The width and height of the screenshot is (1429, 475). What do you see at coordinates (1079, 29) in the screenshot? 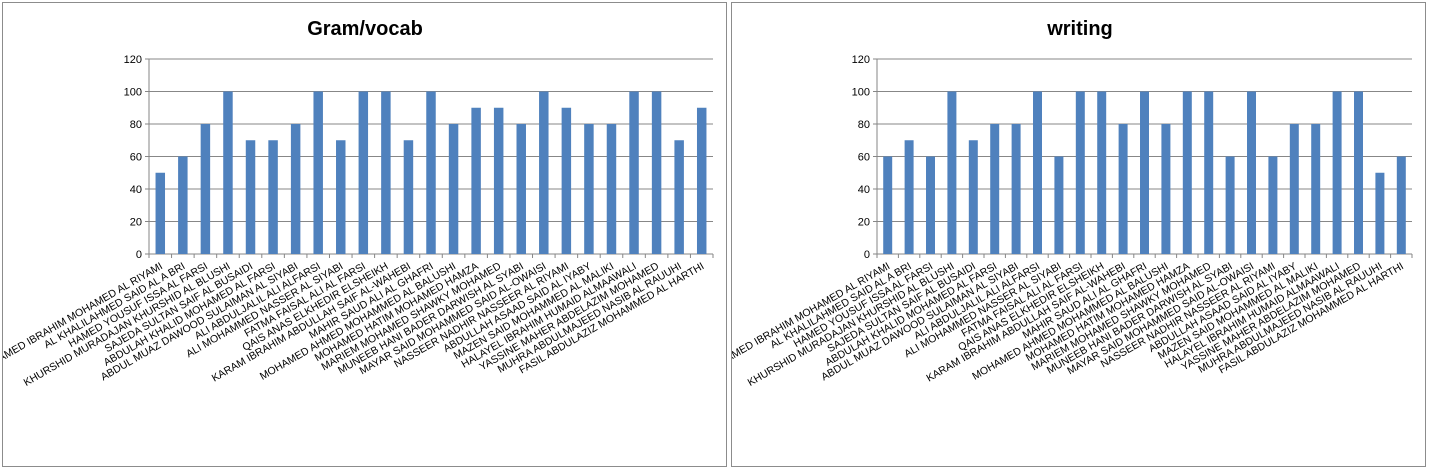
I see `chart-title: writing` at bounding box center [1079, 29].